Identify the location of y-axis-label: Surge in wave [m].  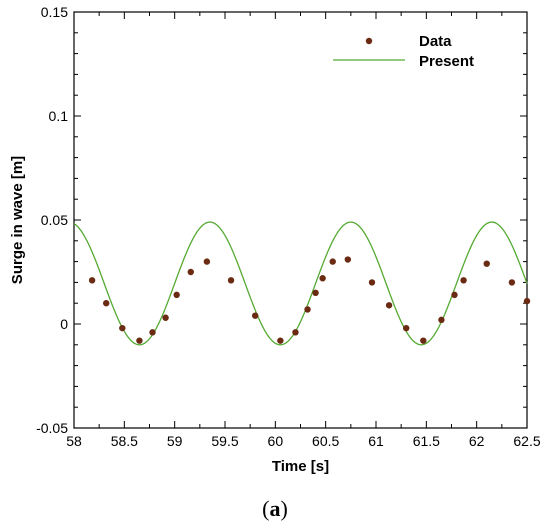
(17, 220).